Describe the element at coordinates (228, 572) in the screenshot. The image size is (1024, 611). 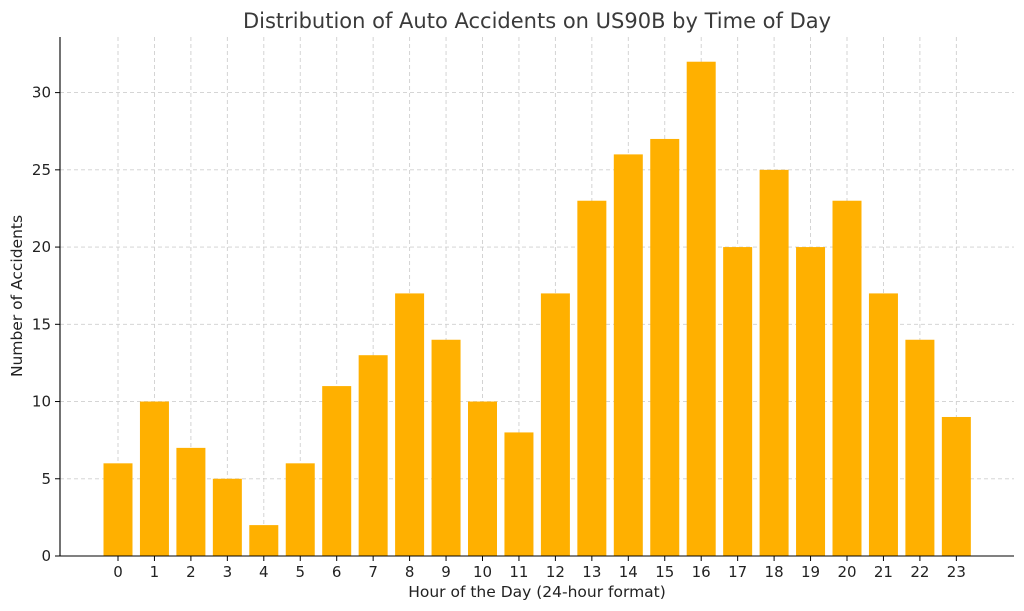
I see `x-tick-label: 3` at that location.